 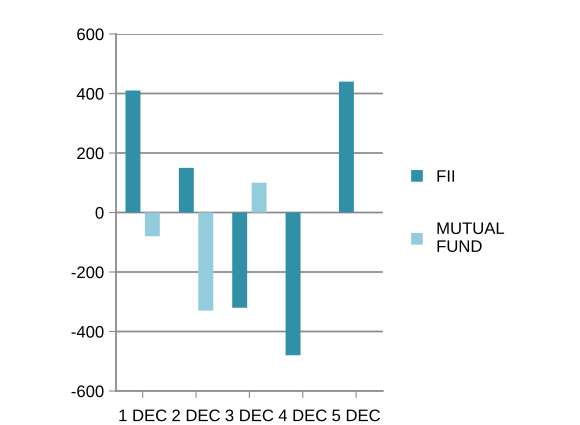 What do you see at coordinates (90, 94) in the screenshot?
I see `y-tick-label: 400` at bounding box center [90, 94].